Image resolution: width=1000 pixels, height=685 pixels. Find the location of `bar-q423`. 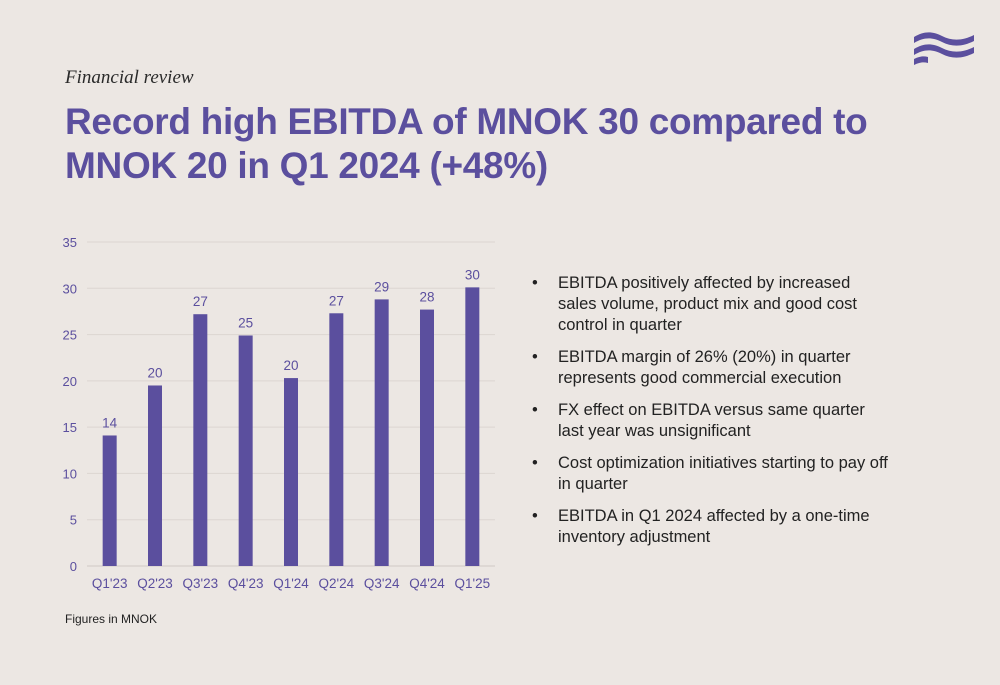

bar-q423 is located at coordinates (245, 450).